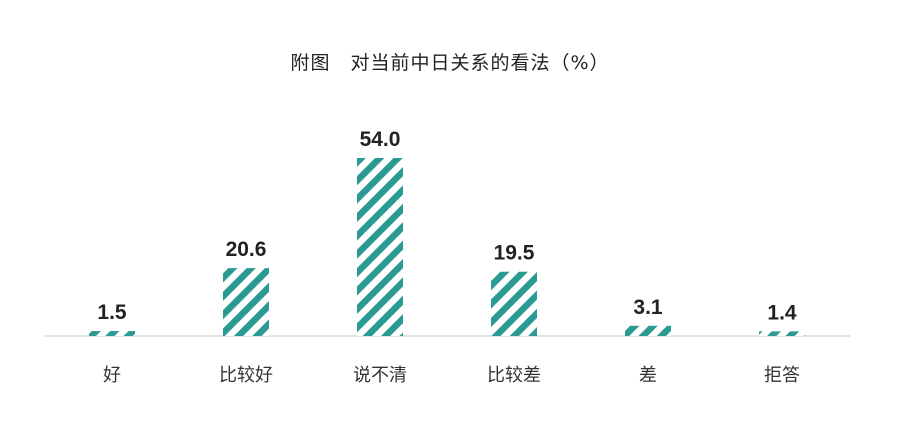 This screenshot has width=900, height=436. I want to click on category-label-0: 好, so click(112, 375).